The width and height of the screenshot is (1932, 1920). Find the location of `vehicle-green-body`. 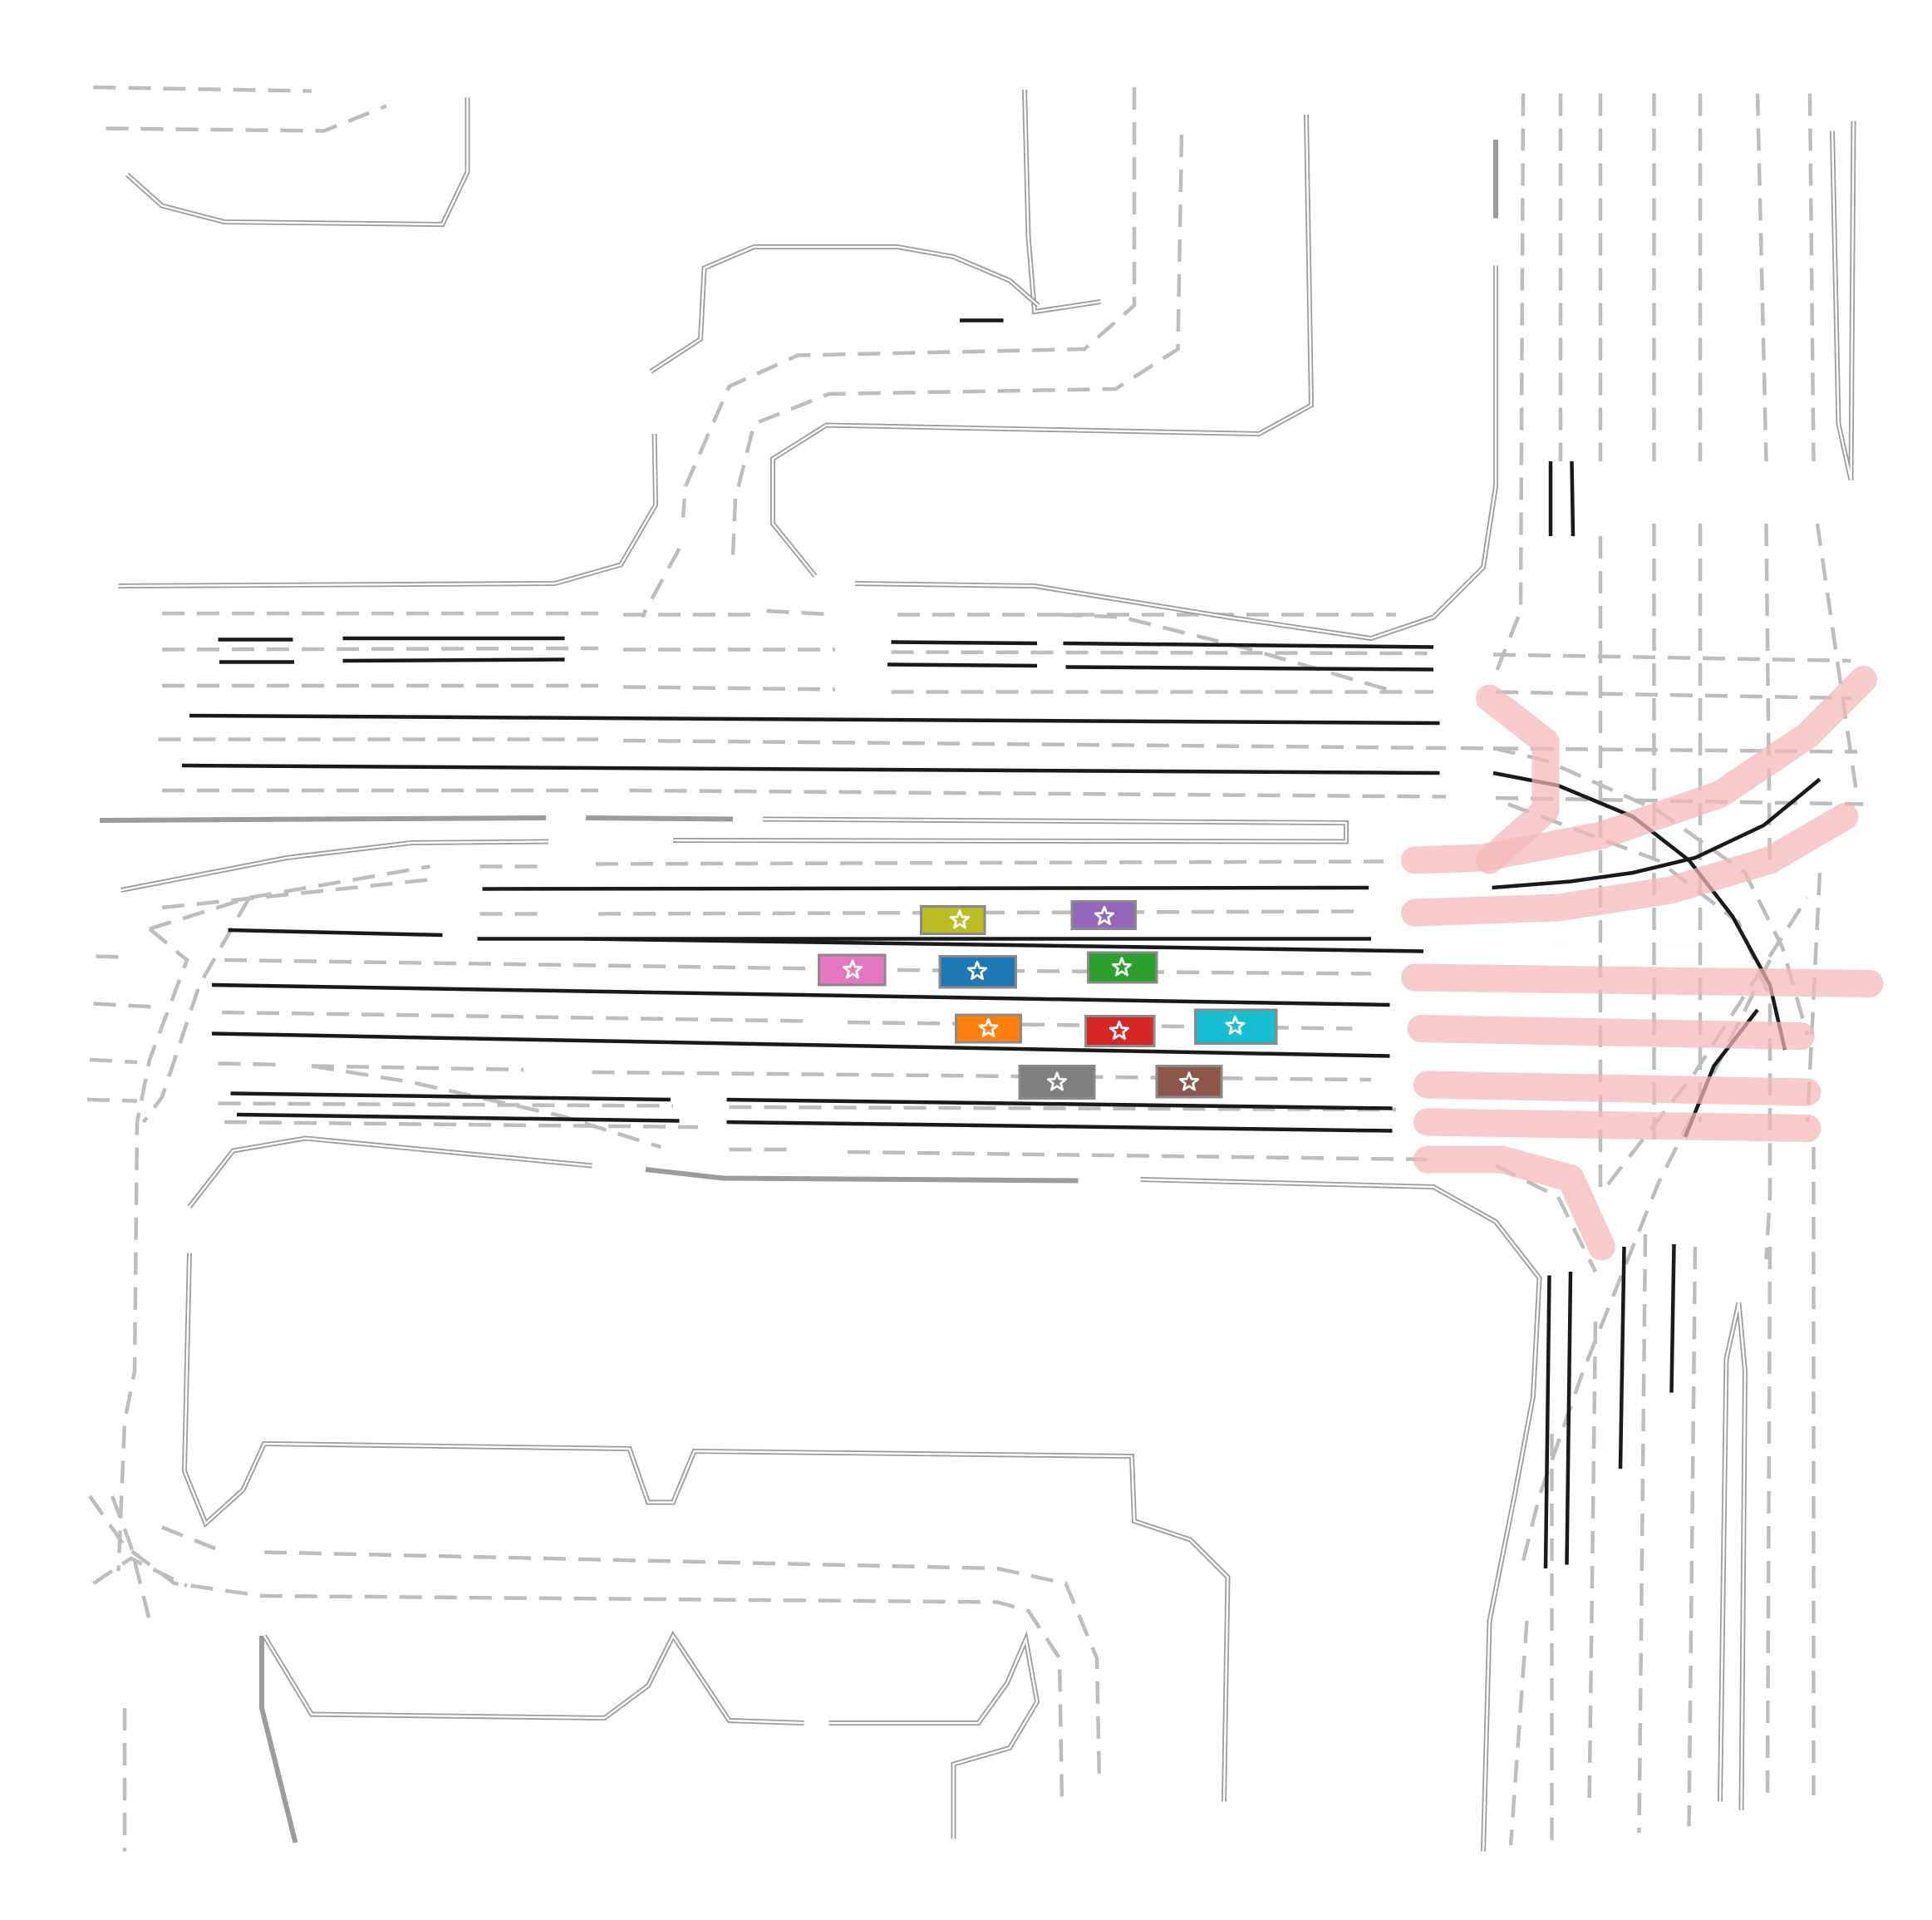

vehicle-green-body is located at coordinates (1122, 968).